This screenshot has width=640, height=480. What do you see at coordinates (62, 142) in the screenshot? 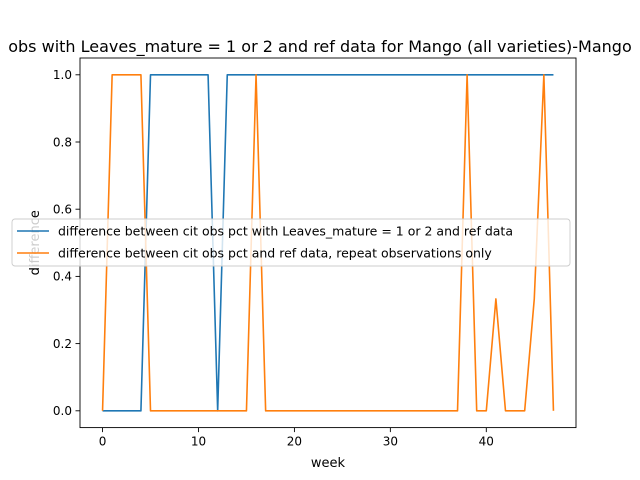
I see `y-tick-label: 0.8` at bounding box center [62, 142].